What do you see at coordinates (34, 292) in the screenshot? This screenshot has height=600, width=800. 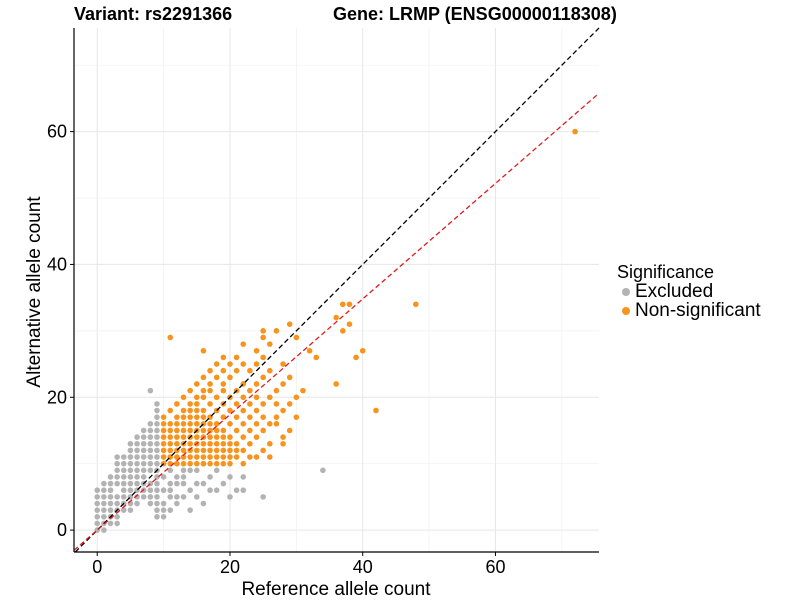 I see `y-axis-label: Alternative allele count` at bounding box center [34, 292].